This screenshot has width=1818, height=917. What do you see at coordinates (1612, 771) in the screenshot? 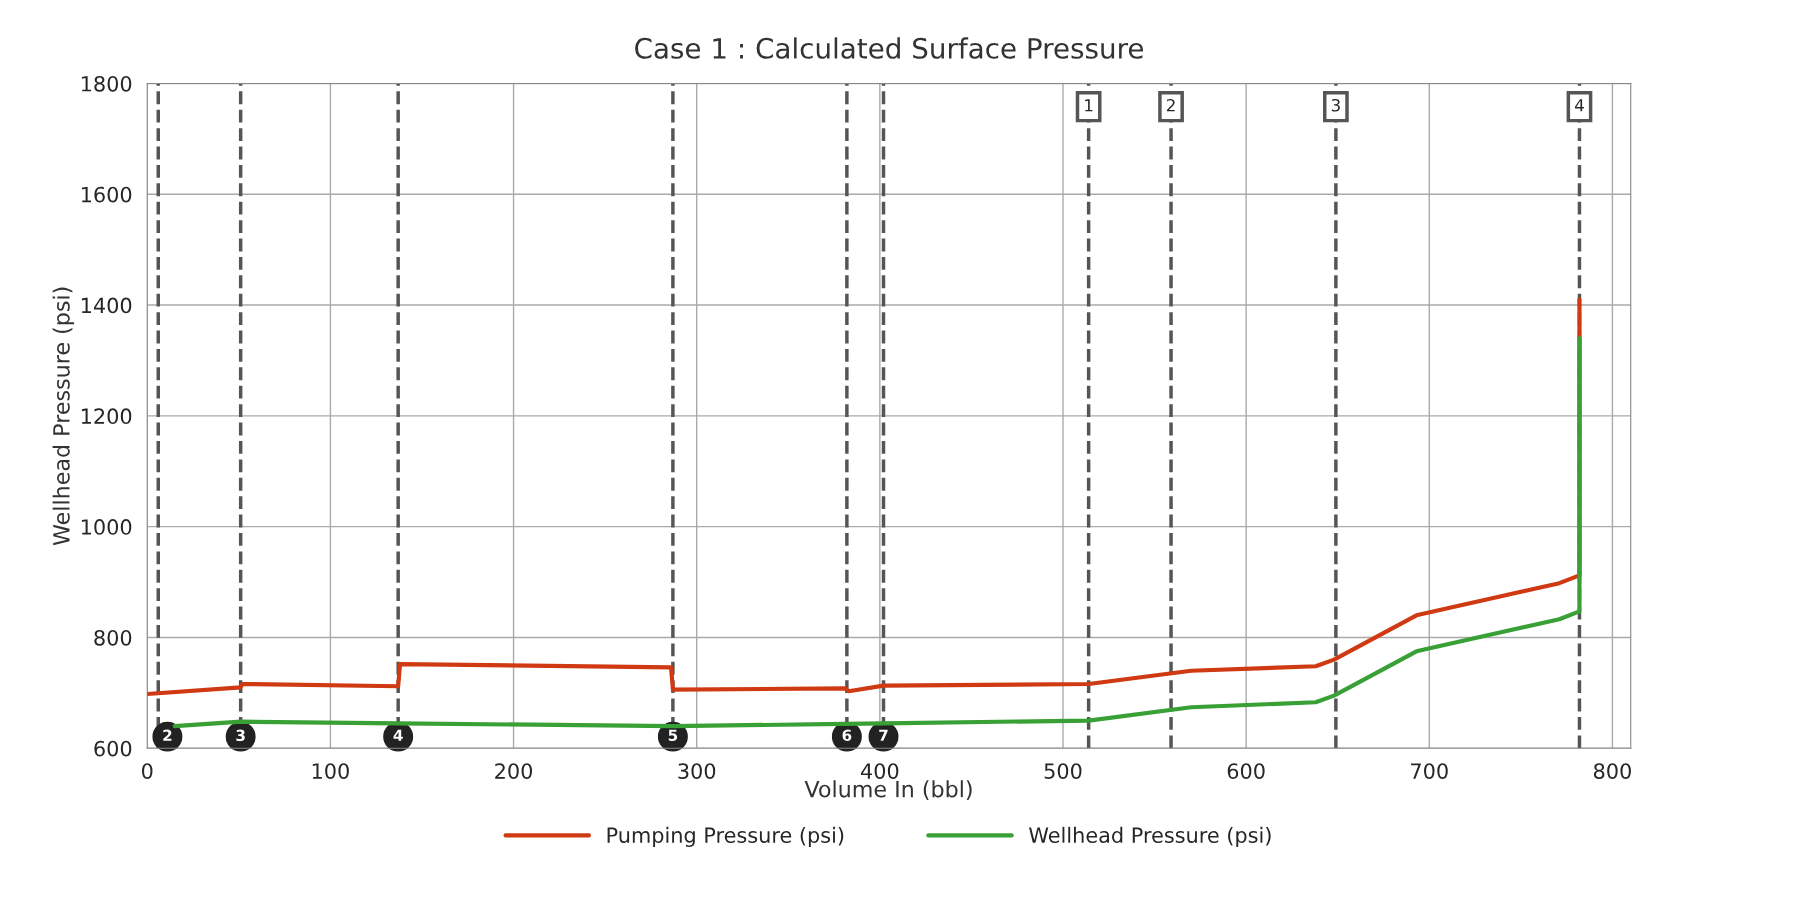
I see `x-tick-label: 800` at bounding box center [1612, 771].